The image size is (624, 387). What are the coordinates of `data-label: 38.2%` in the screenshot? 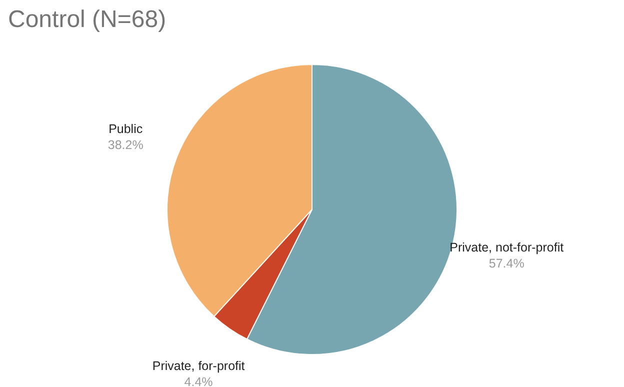 It's located at (126, 145).